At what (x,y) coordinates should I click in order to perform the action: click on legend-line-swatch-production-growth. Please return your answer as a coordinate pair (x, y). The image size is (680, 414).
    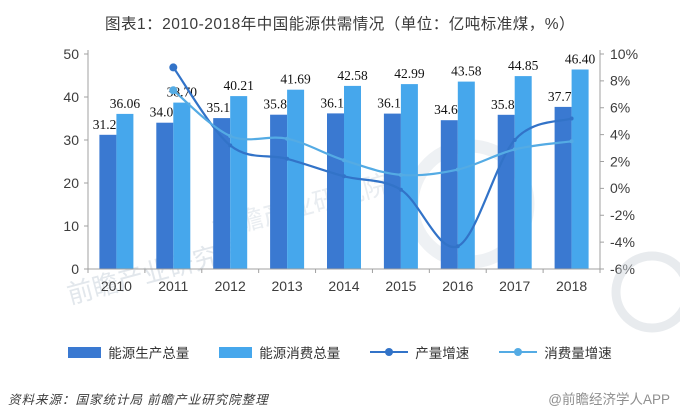
    Looking at the image, I should click on (389, 352).